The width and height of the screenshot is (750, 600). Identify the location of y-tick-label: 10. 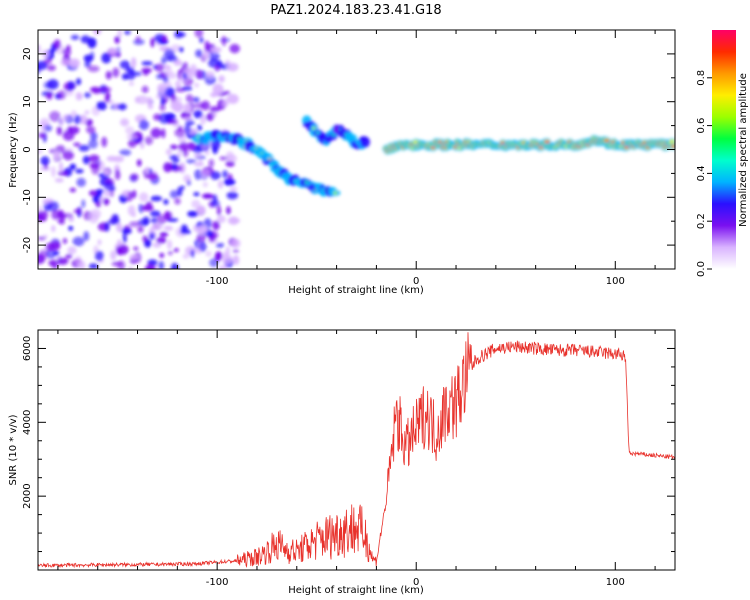
(27, 101).